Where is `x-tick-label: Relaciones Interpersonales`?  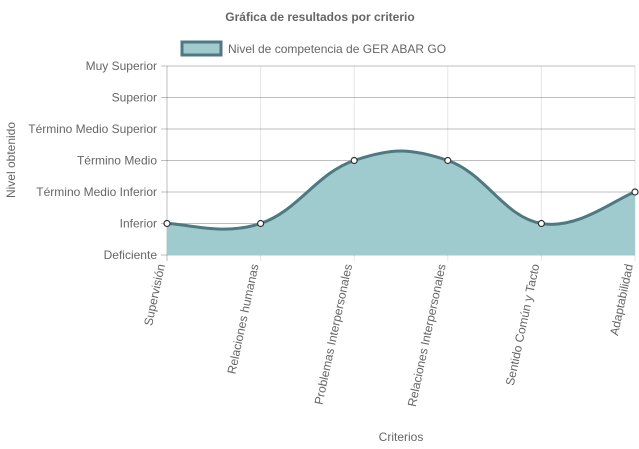
x-tick-label: Relaciones Interpersonales is located at coordinates (427, 335).